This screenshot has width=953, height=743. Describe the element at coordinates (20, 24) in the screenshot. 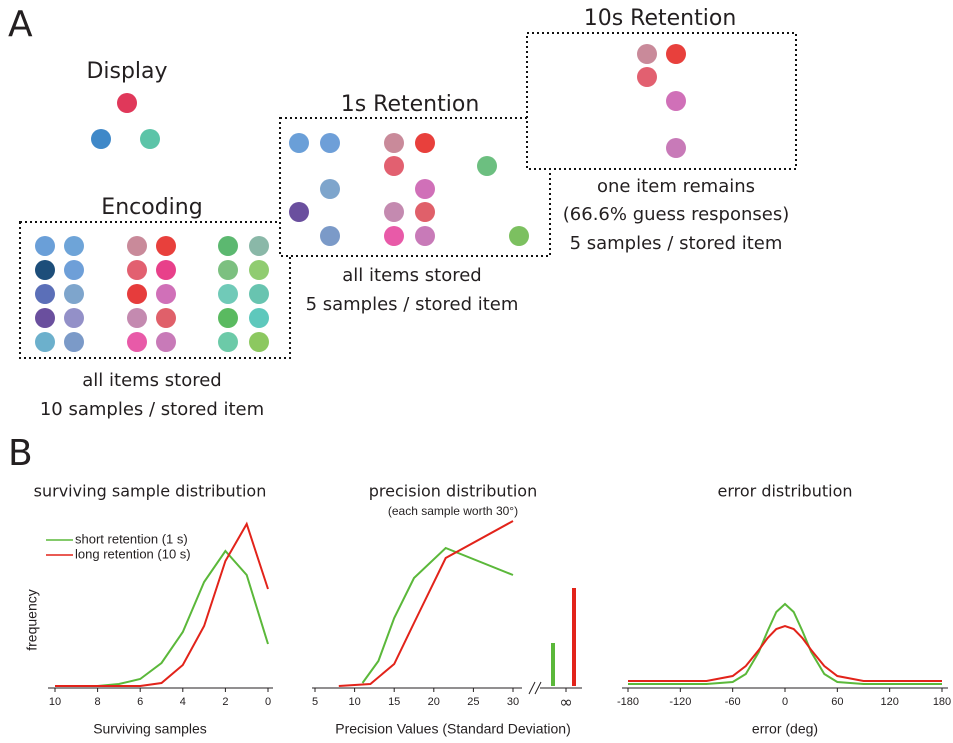

I see `panel-label: A` at that location.